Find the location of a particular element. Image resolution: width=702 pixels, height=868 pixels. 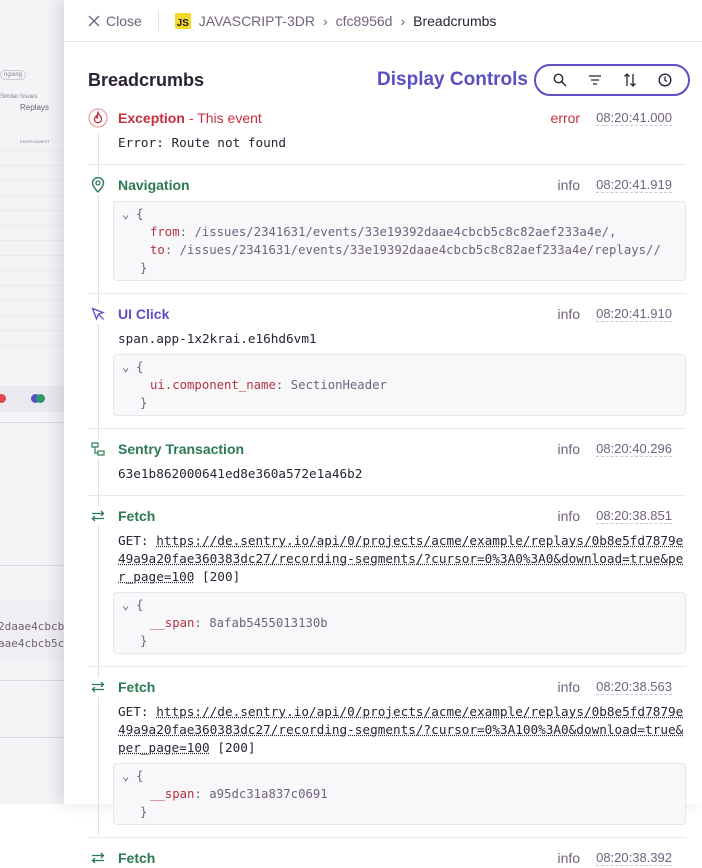

bg-column-header: ENVIRONMENT is located at coordinates (35, 141).